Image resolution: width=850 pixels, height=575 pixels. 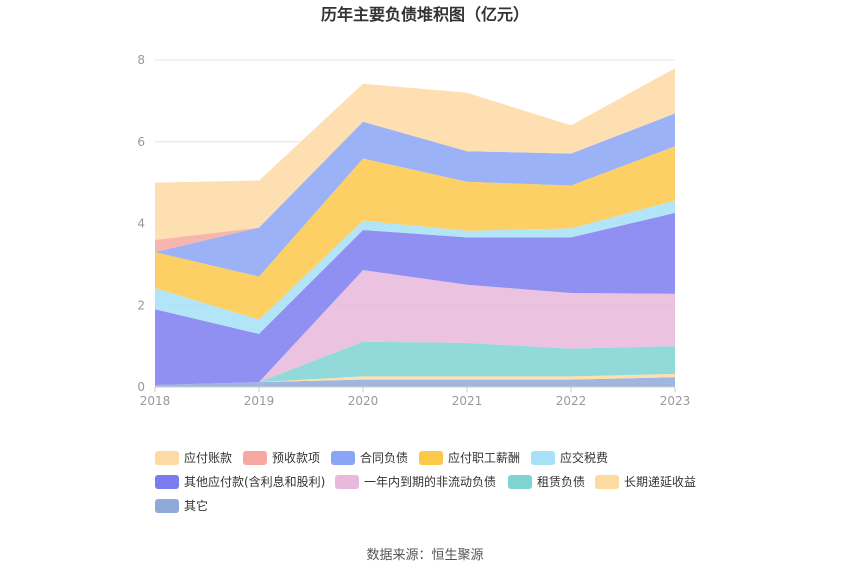 What do you see at coordinates (424, 555) in the screenshot?
I see `data-source-note: 数据来源：恒生聚源` at bounding box center [424, 555].